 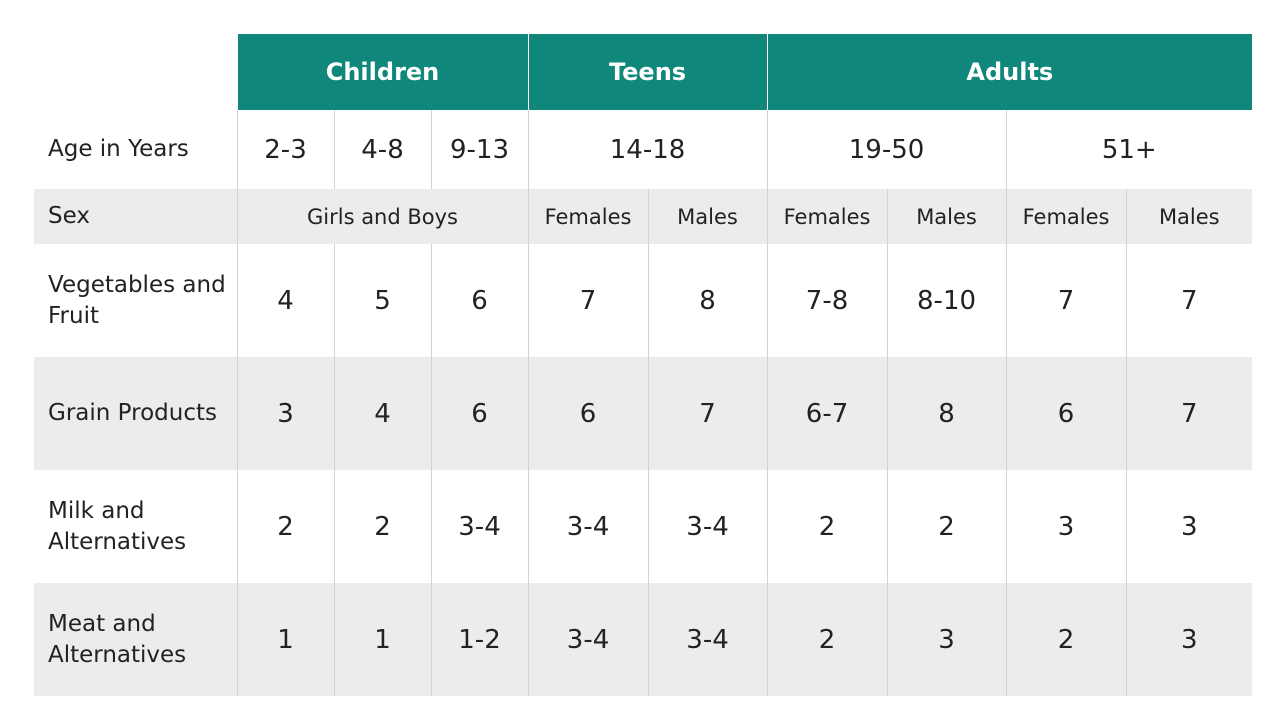 I want to click on row-label: Meat and Alternatives, so click(x=135, y=639).